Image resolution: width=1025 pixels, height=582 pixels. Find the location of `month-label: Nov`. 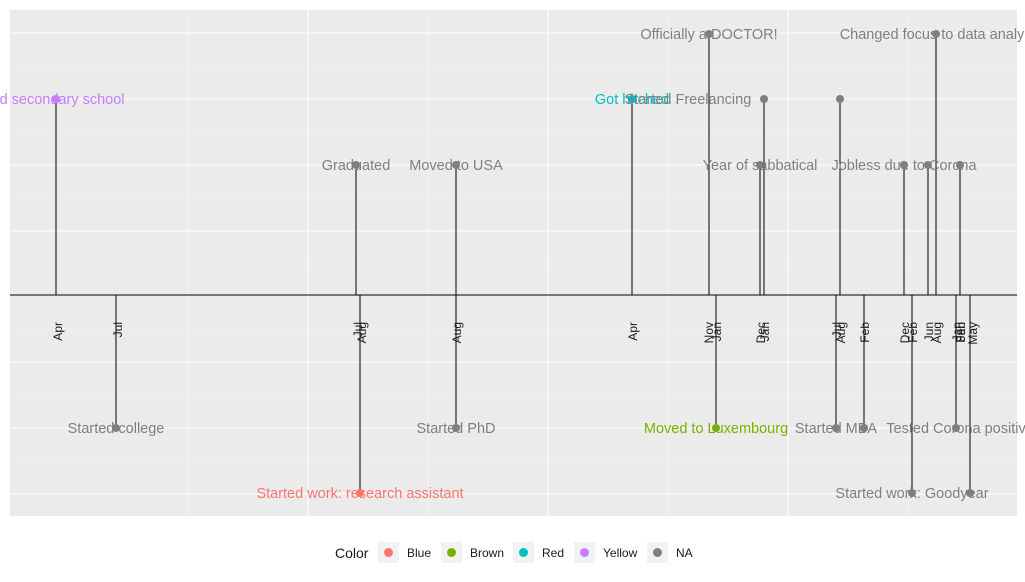

month-label: Nov is located at coordinates (709, 332).